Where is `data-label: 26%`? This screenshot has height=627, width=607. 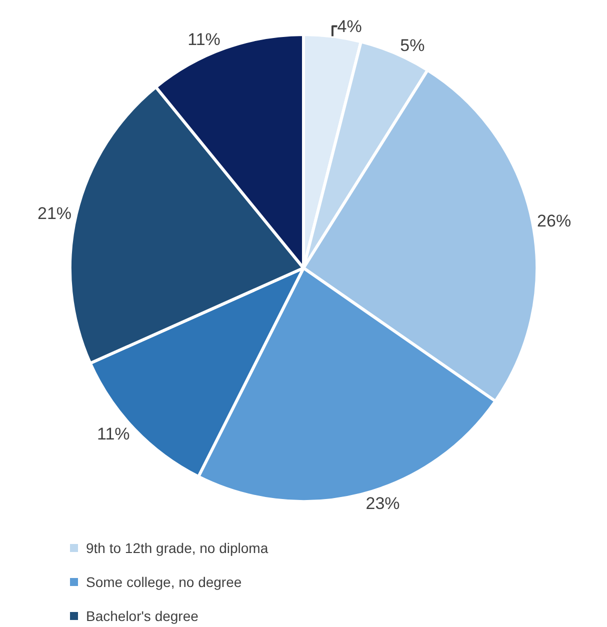
data-label: 26% is located at coordinates (554, 220).